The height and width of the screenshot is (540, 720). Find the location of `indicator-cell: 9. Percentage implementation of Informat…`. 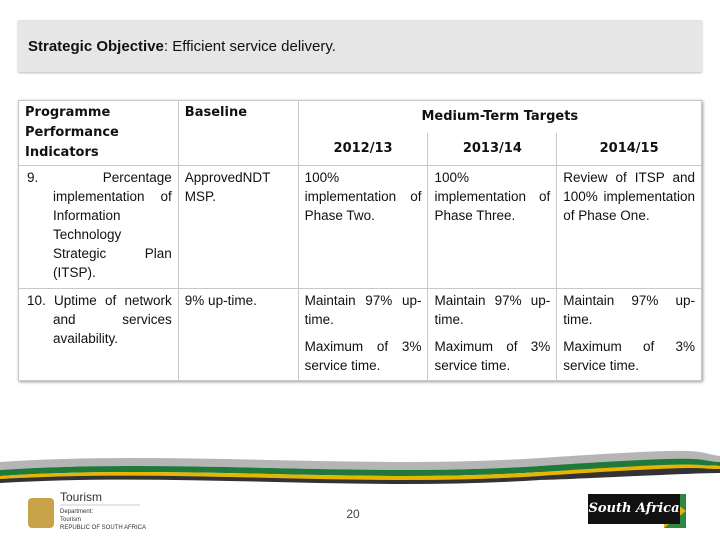

indicator-cell: 9. Percentage implementation of Informat… is located at coordinates (98, 227).